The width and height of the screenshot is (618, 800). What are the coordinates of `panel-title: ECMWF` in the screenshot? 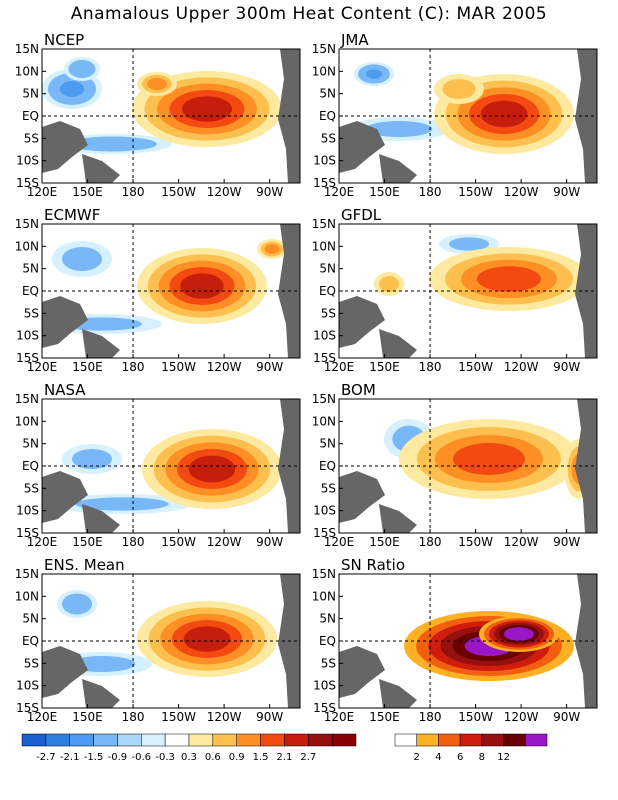 It's located at (72, 215).